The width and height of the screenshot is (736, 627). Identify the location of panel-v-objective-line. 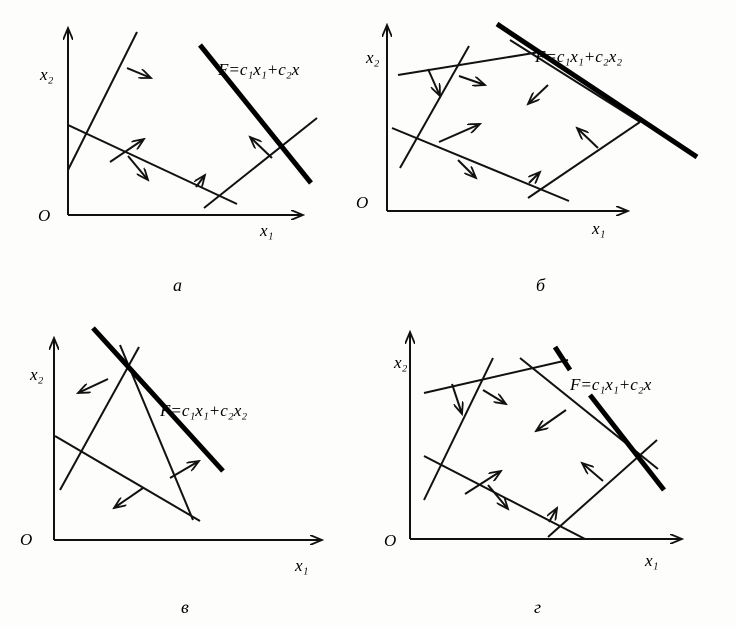
(158, 399).